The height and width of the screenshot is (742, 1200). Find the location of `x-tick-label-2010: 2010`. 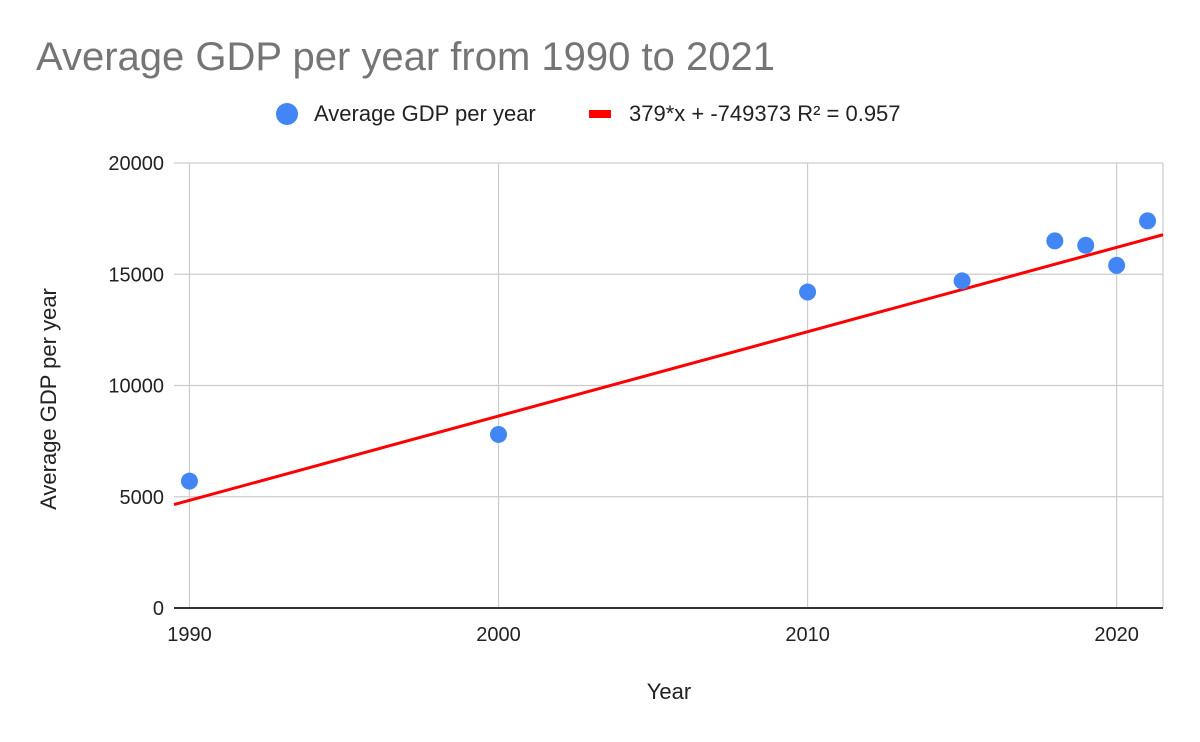

x-tick-label-2010: 2010 is located at coordinates (807, 635).